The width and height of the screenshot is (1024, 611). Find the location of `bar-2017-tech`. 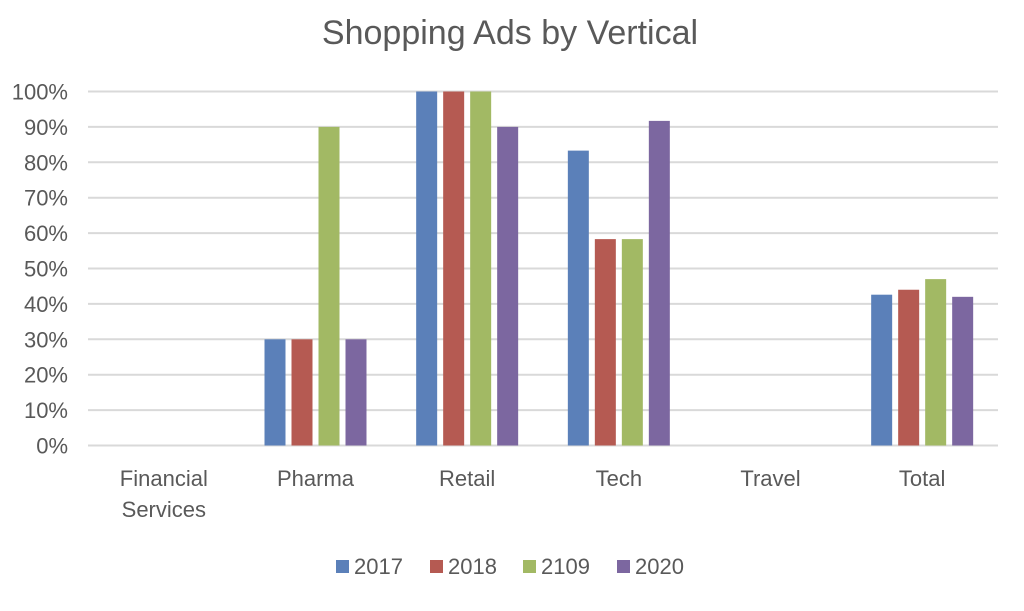

bar-2017-tech is located at coordinates (578, 298).